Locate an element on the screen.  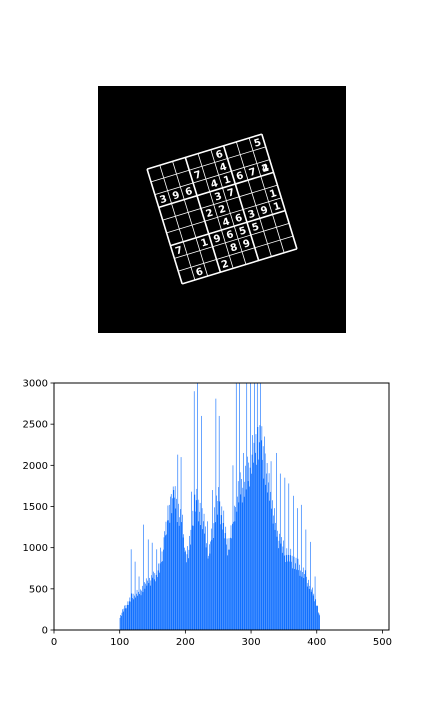
x-tick-label: 300 is located at coordinates (251, 642).